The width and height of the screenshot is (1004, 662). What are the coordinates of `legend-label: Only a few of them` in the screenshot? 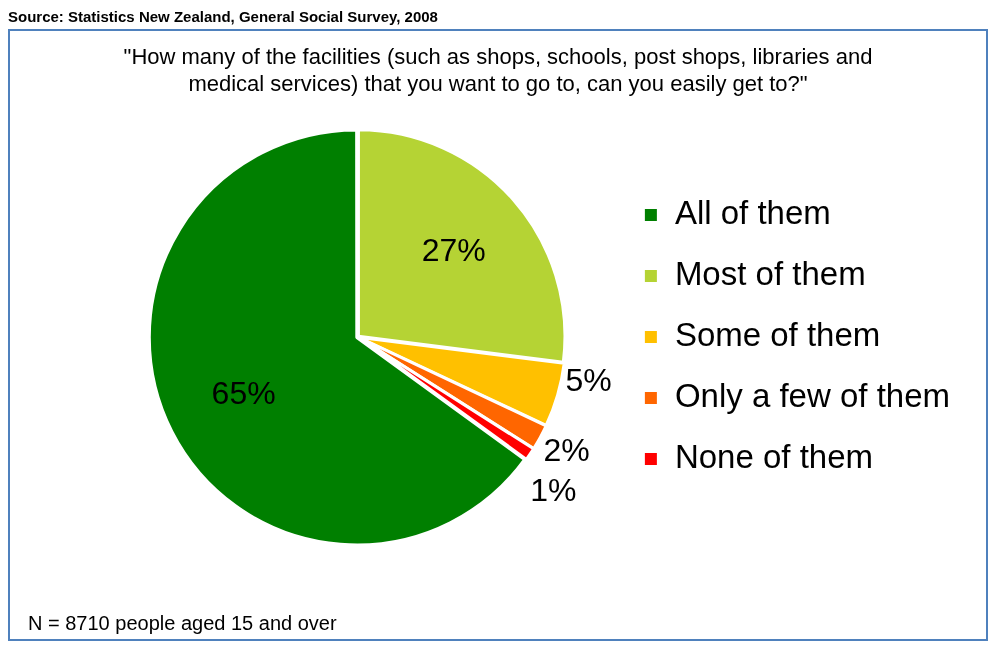 It's located at (812, 396).